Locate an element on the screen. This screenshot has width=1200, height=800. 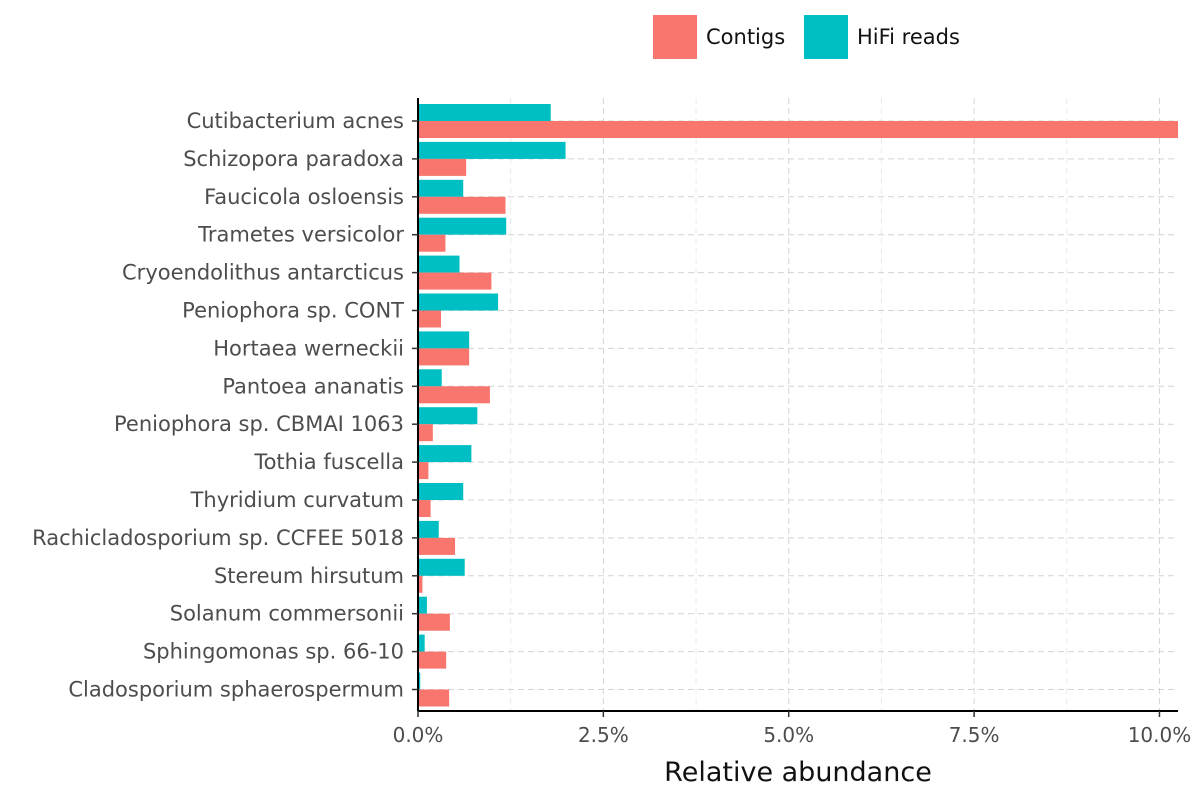
category-label: Faucicola osloensis is located at coordinates (304, 197).